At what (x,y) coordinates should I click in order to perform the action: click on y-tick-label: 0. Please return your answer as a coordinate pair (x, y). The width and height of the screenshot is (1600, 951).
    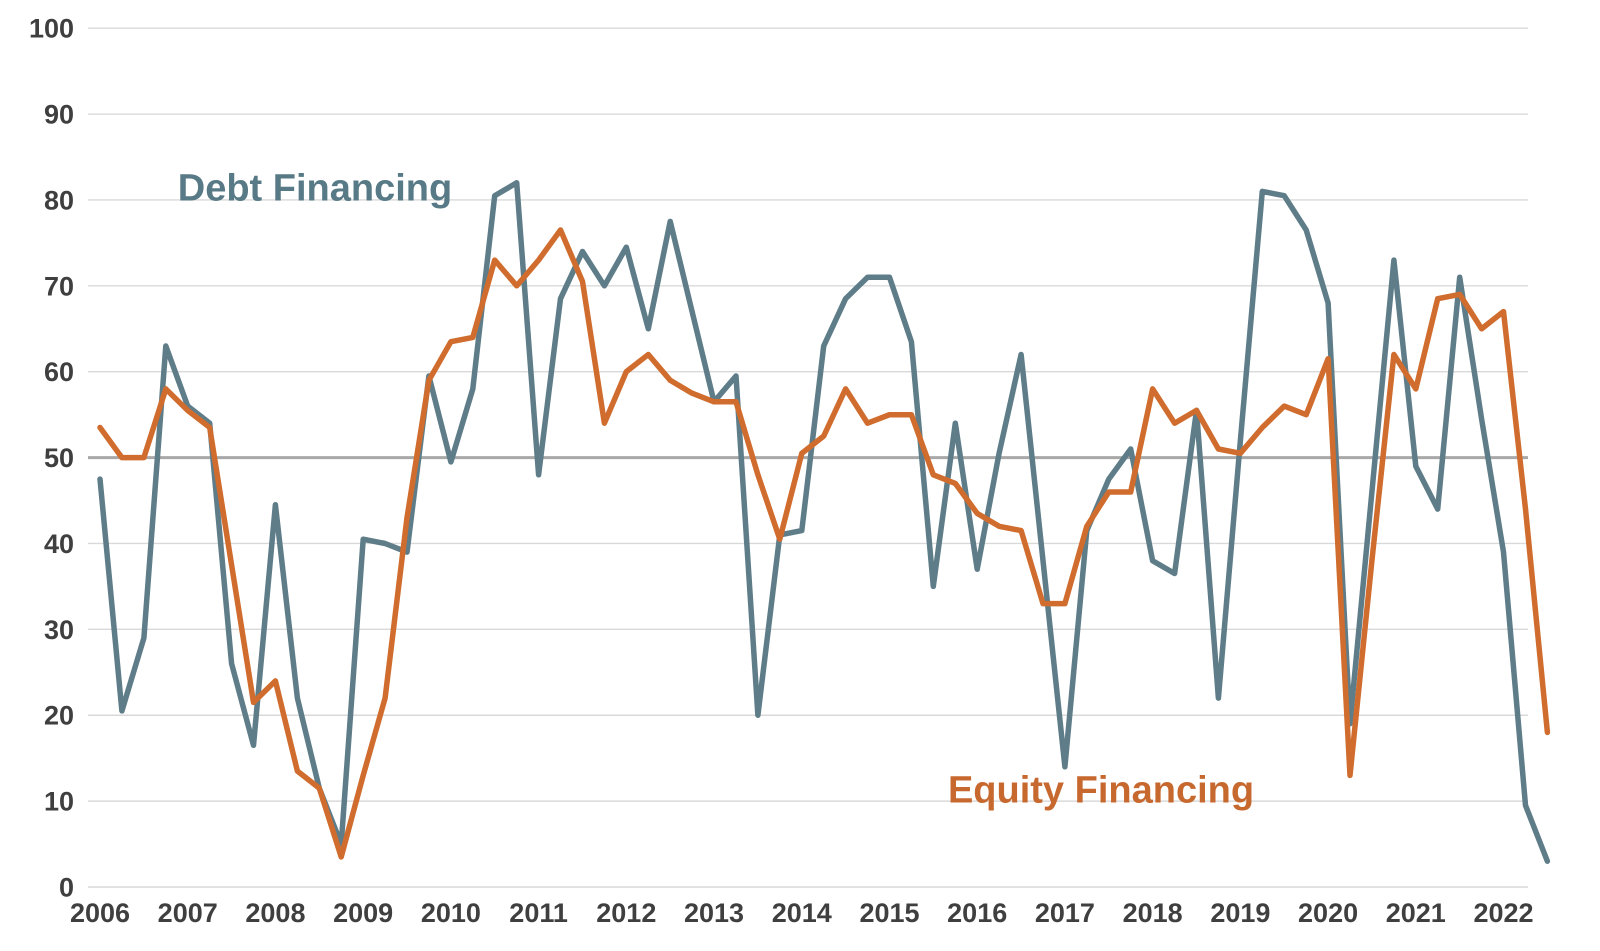
    Looking at the image, I should click on (66, 888).